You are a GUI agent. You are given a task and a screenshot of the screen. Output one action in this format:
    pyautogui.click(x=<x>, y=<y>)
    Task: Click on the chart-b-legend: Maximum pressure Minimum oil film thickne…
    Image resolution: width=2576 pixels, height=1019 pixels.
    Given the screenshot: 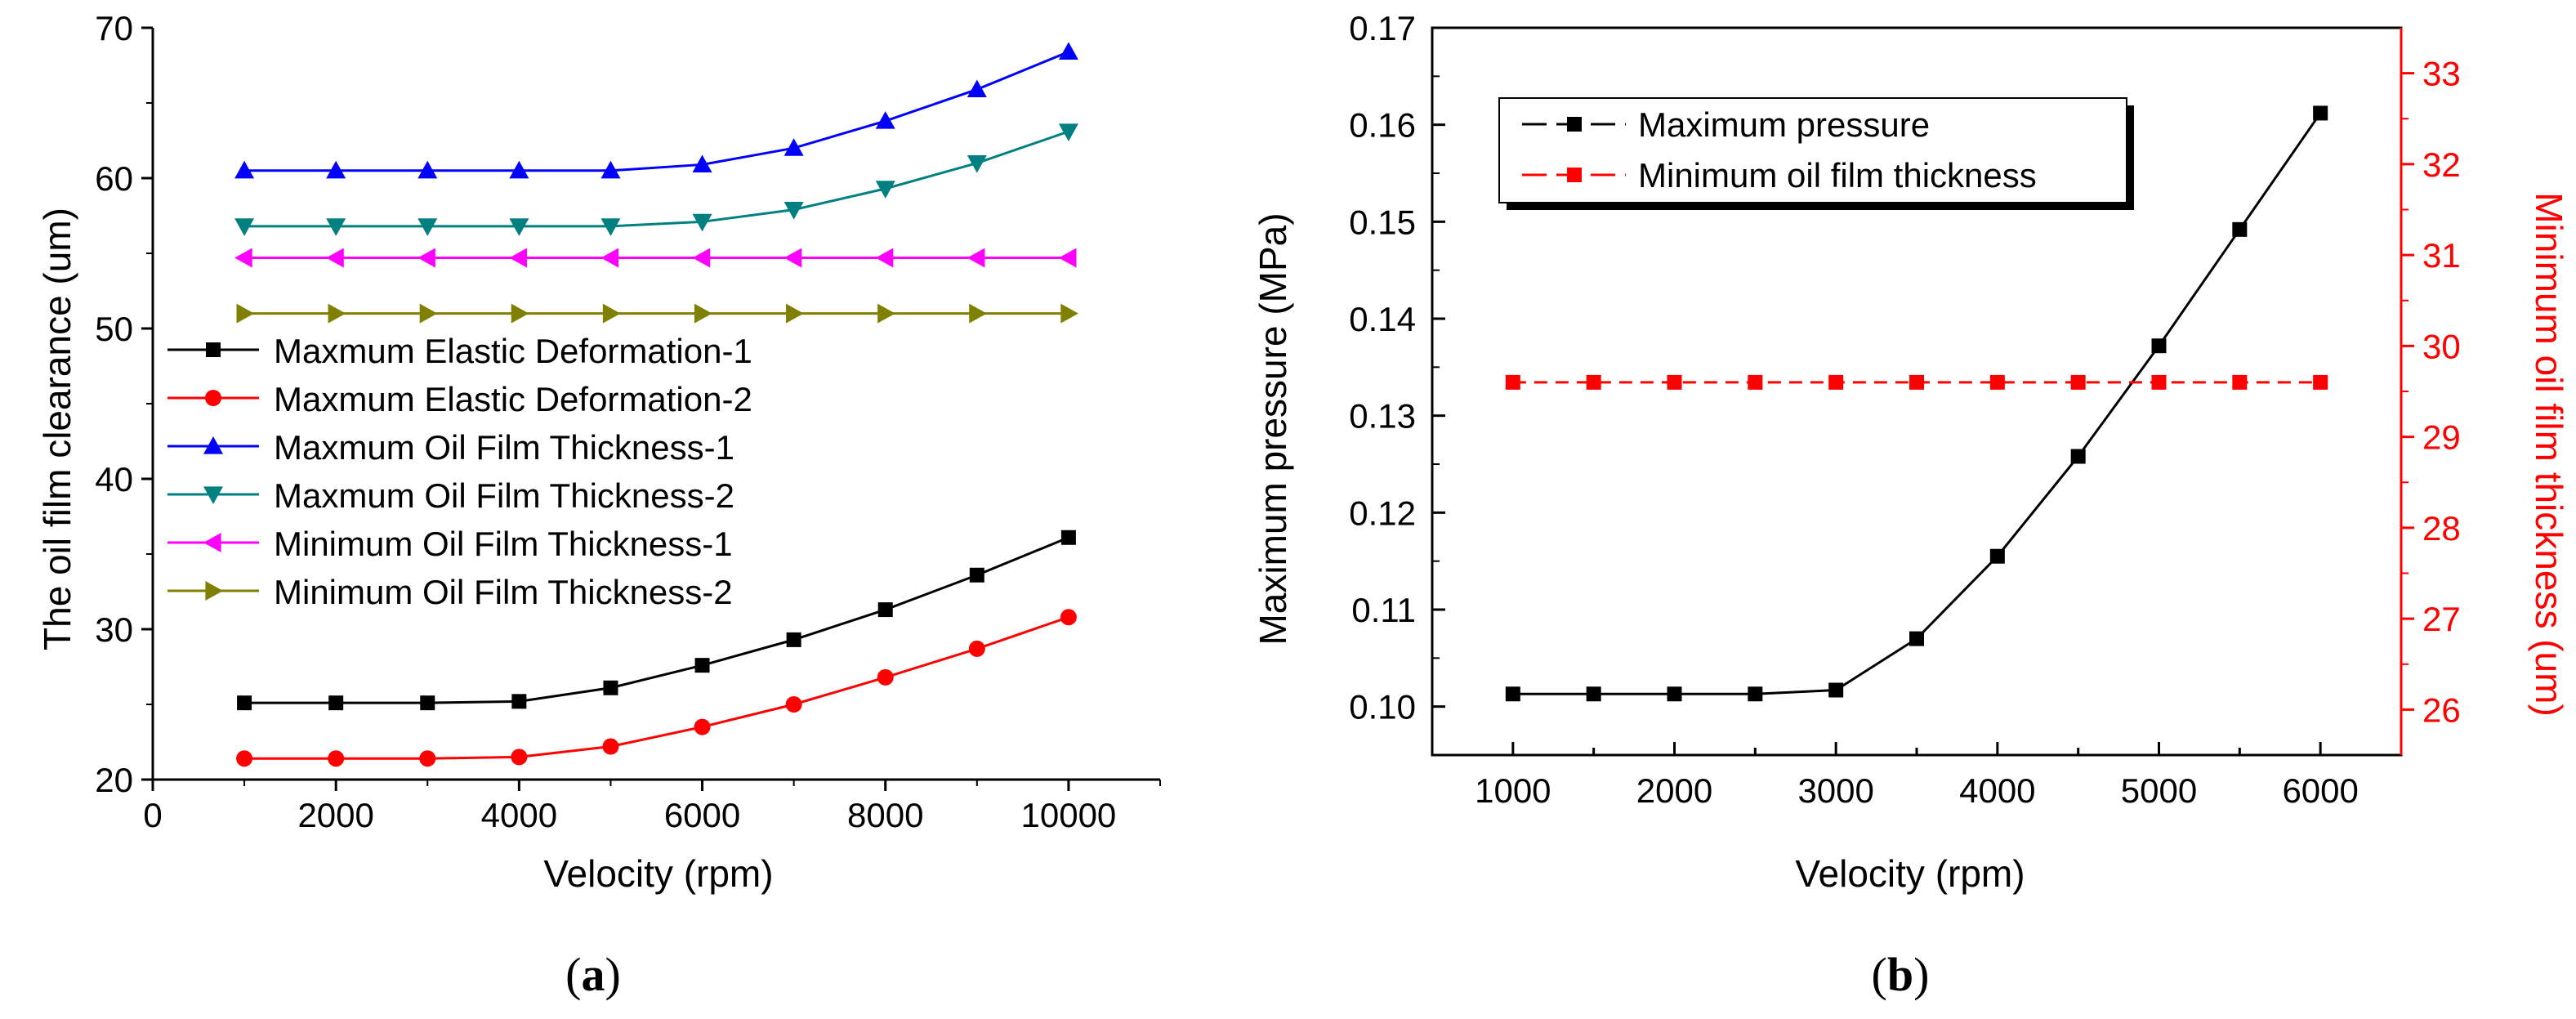 What is the action you would take?
    pyautogui.click(x=1816, y=153)
    